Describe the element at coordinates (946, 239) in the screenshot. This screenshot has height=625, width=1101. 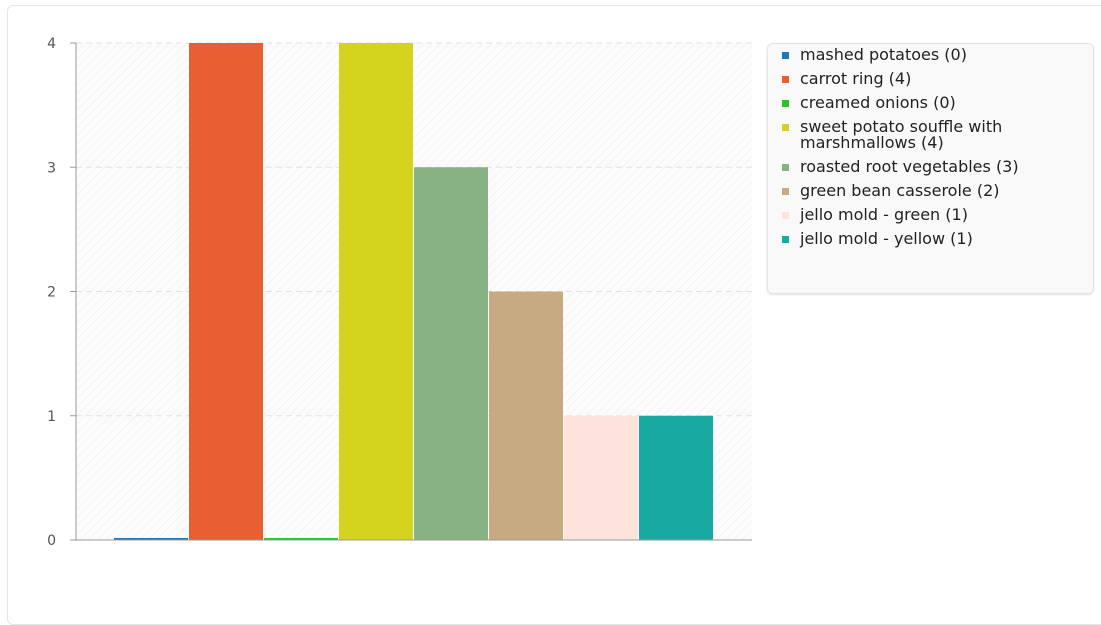
I see `legend-label: jello mold - yellow (1)` at that location.